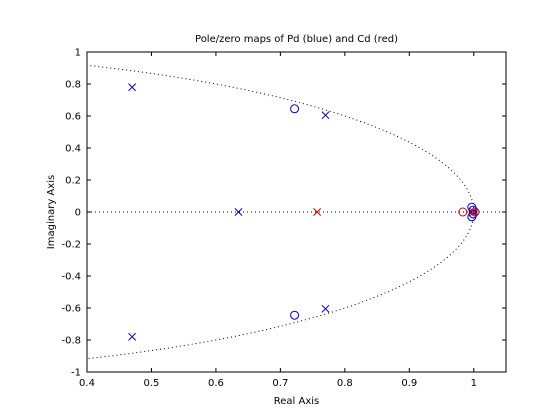  What do you see at coordinates (76, 373) in the screenshot?
I see `y-tick-label: -1` at bounding box center [76, 373].